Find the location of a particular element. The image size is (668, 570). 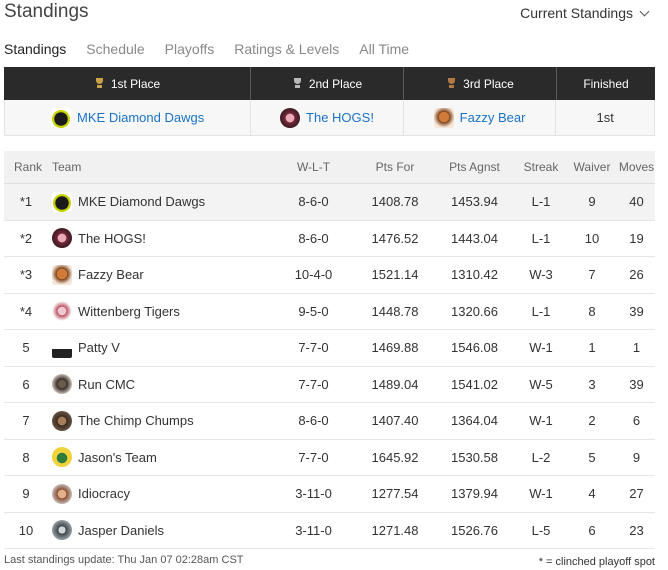

wlt-cell: 10-4-0 is located at coordinates (313, 275).